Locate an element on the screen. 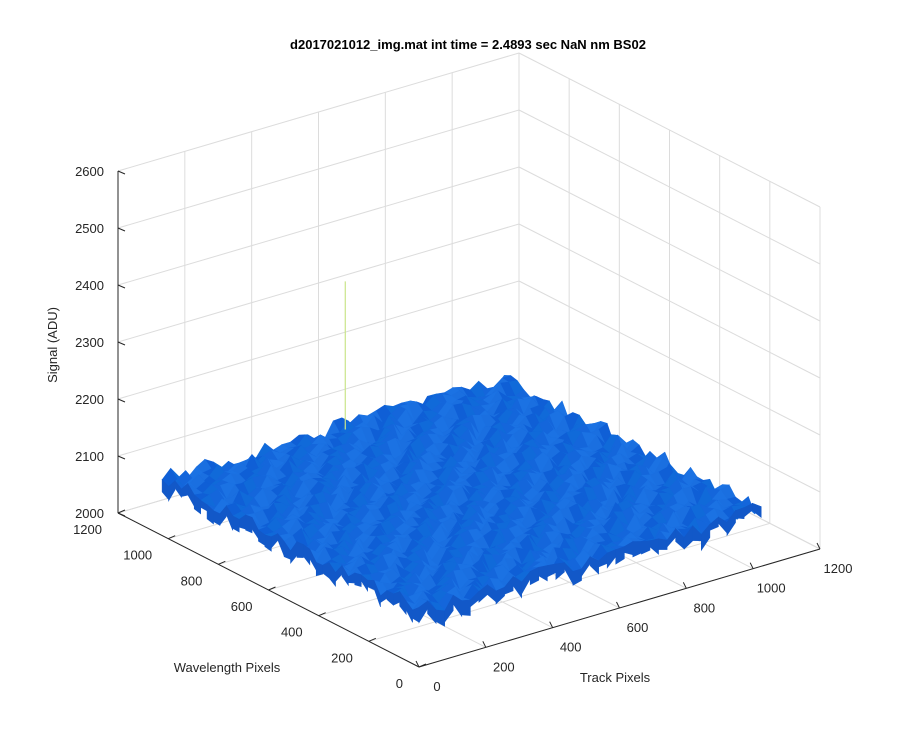 The height and width of the screenshot is (750, 900). z-tick-label: 2600 is located at coordinates (89, 171).